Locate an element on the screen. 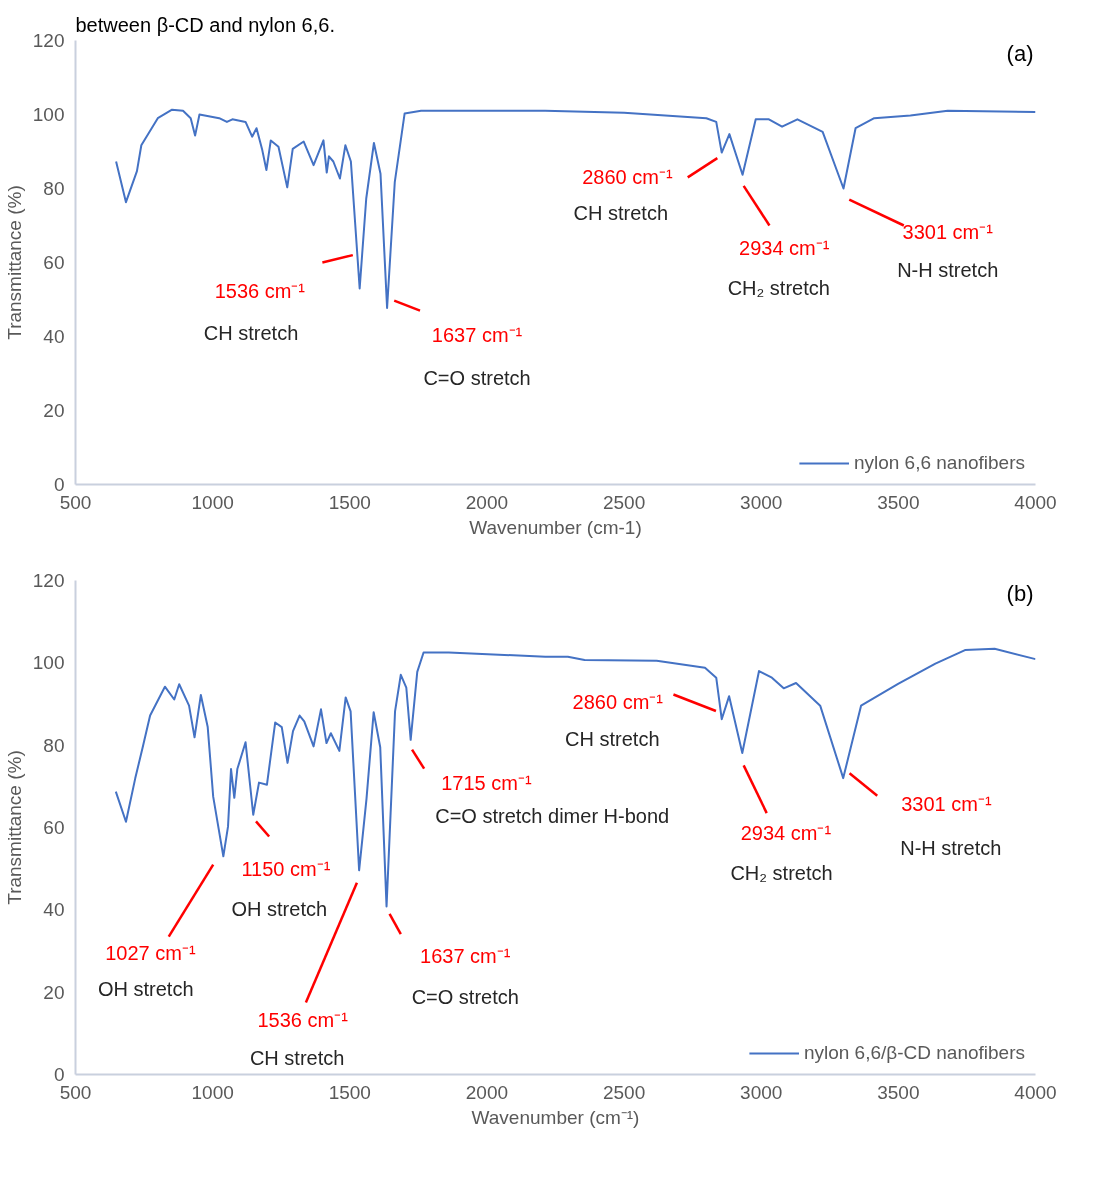 Image resolution: width=1101 pixels, height=1195 pixels. chart-title: between β-CD and nylon 6,6. is located at coordinates (205, 24).